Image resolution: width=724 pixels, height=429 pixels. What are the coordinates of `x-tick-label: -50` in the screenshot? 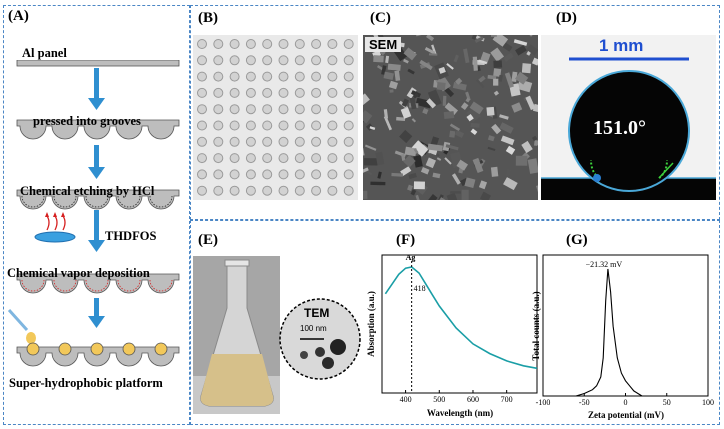 It's located at (584, 402).